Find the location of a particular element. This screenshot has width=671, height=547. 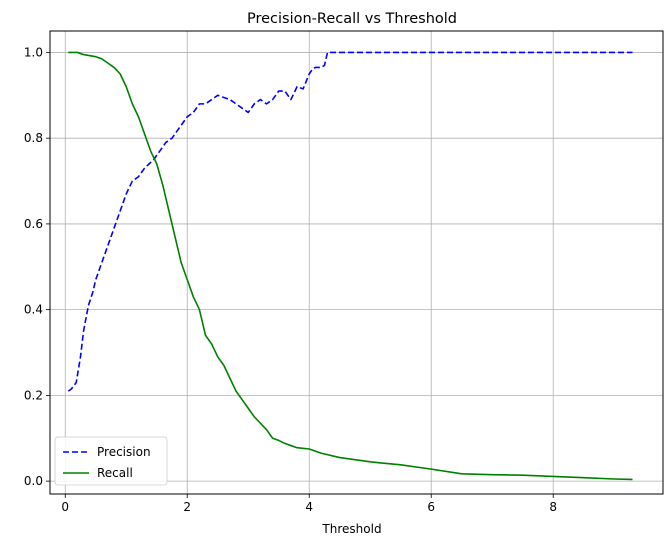

x-tick-label: 6 is located at coordinates (431, 507).